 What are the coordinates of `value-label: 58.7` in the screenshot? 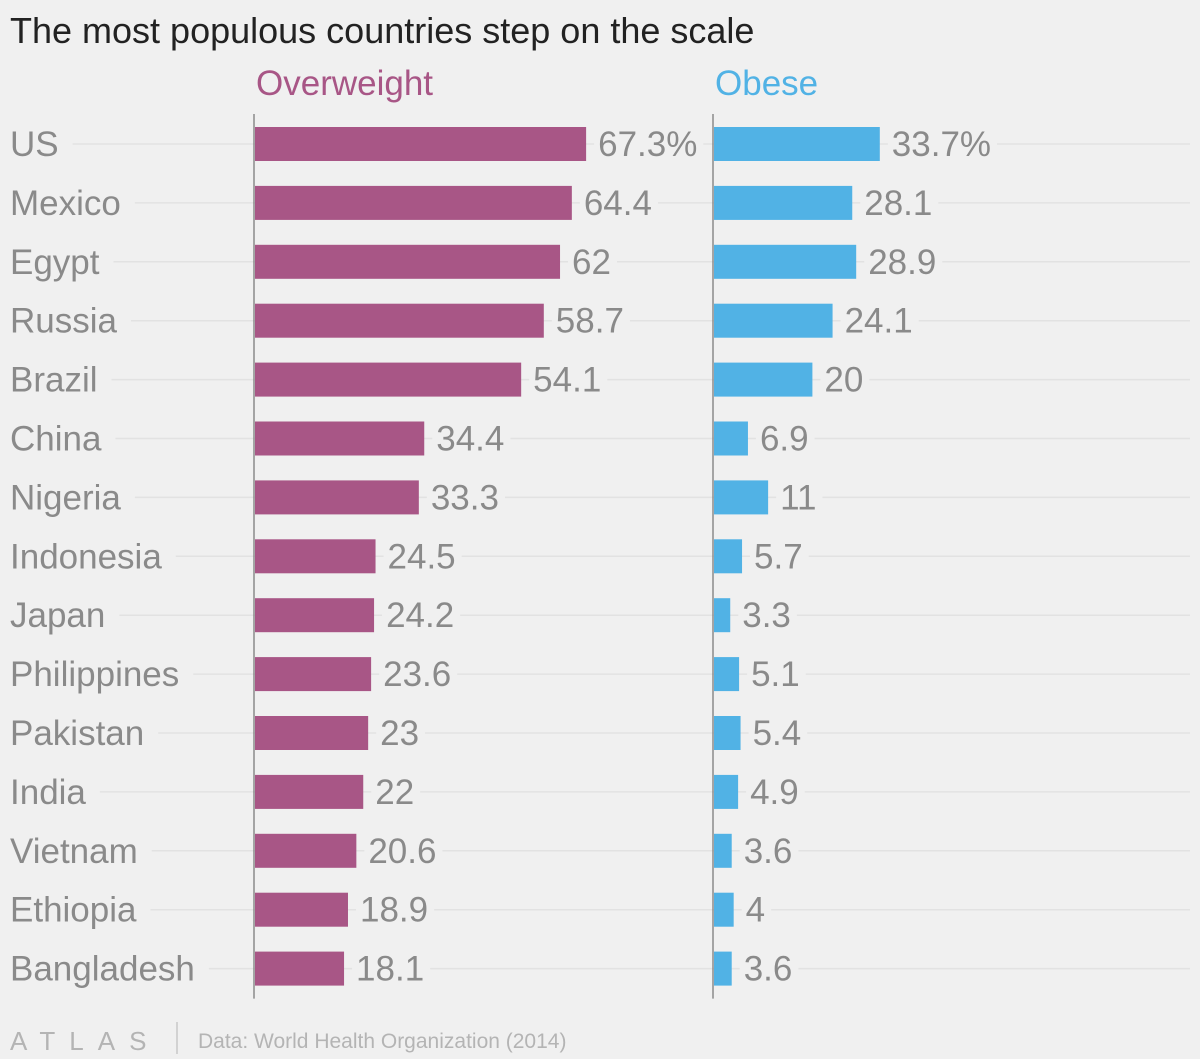 It's located at (590, 321).